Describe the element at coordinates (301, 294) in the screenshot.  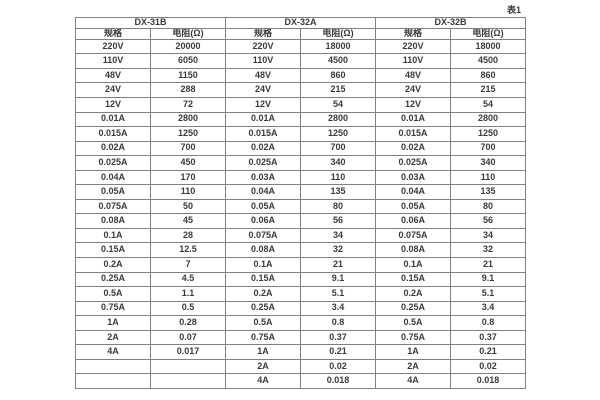
I see `table-row: 0.5A 1.1 0.2A 5.1 0.2A 5.1` at that location.